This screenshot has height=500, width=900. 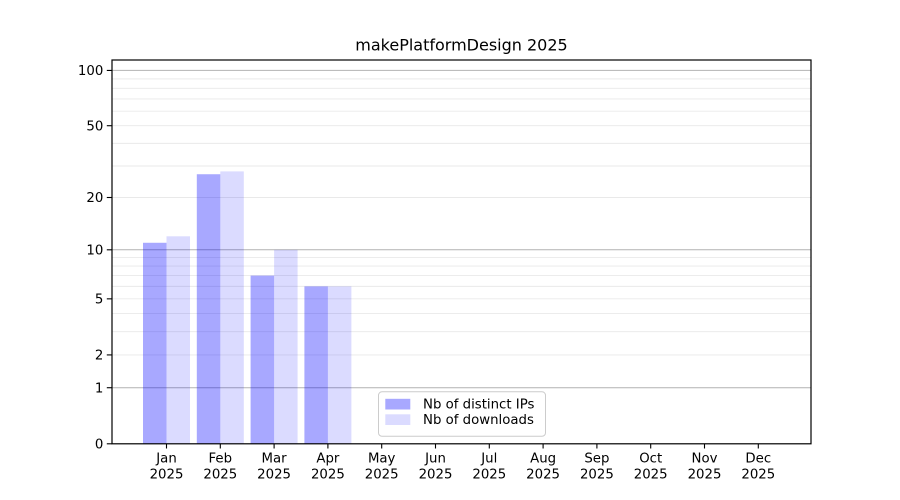 What do you see at coordinates (166, 459) in the screenshot?
I see `x-tick-label-month: Jan` at bounding box center [166, 459].